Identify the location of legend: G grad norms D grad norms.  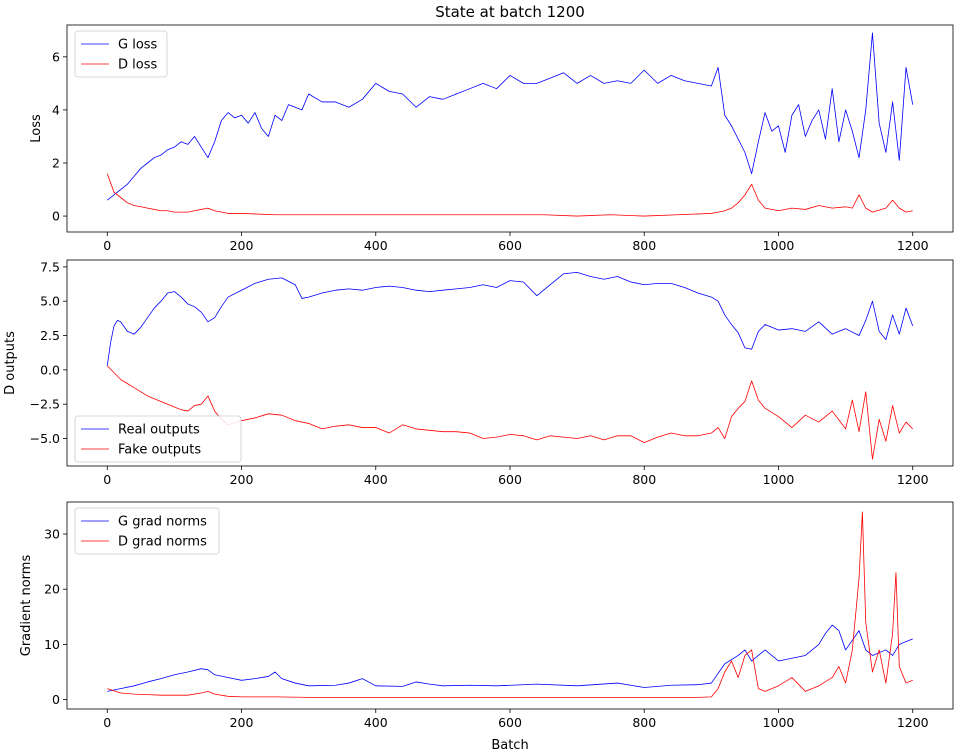
(147, 531).